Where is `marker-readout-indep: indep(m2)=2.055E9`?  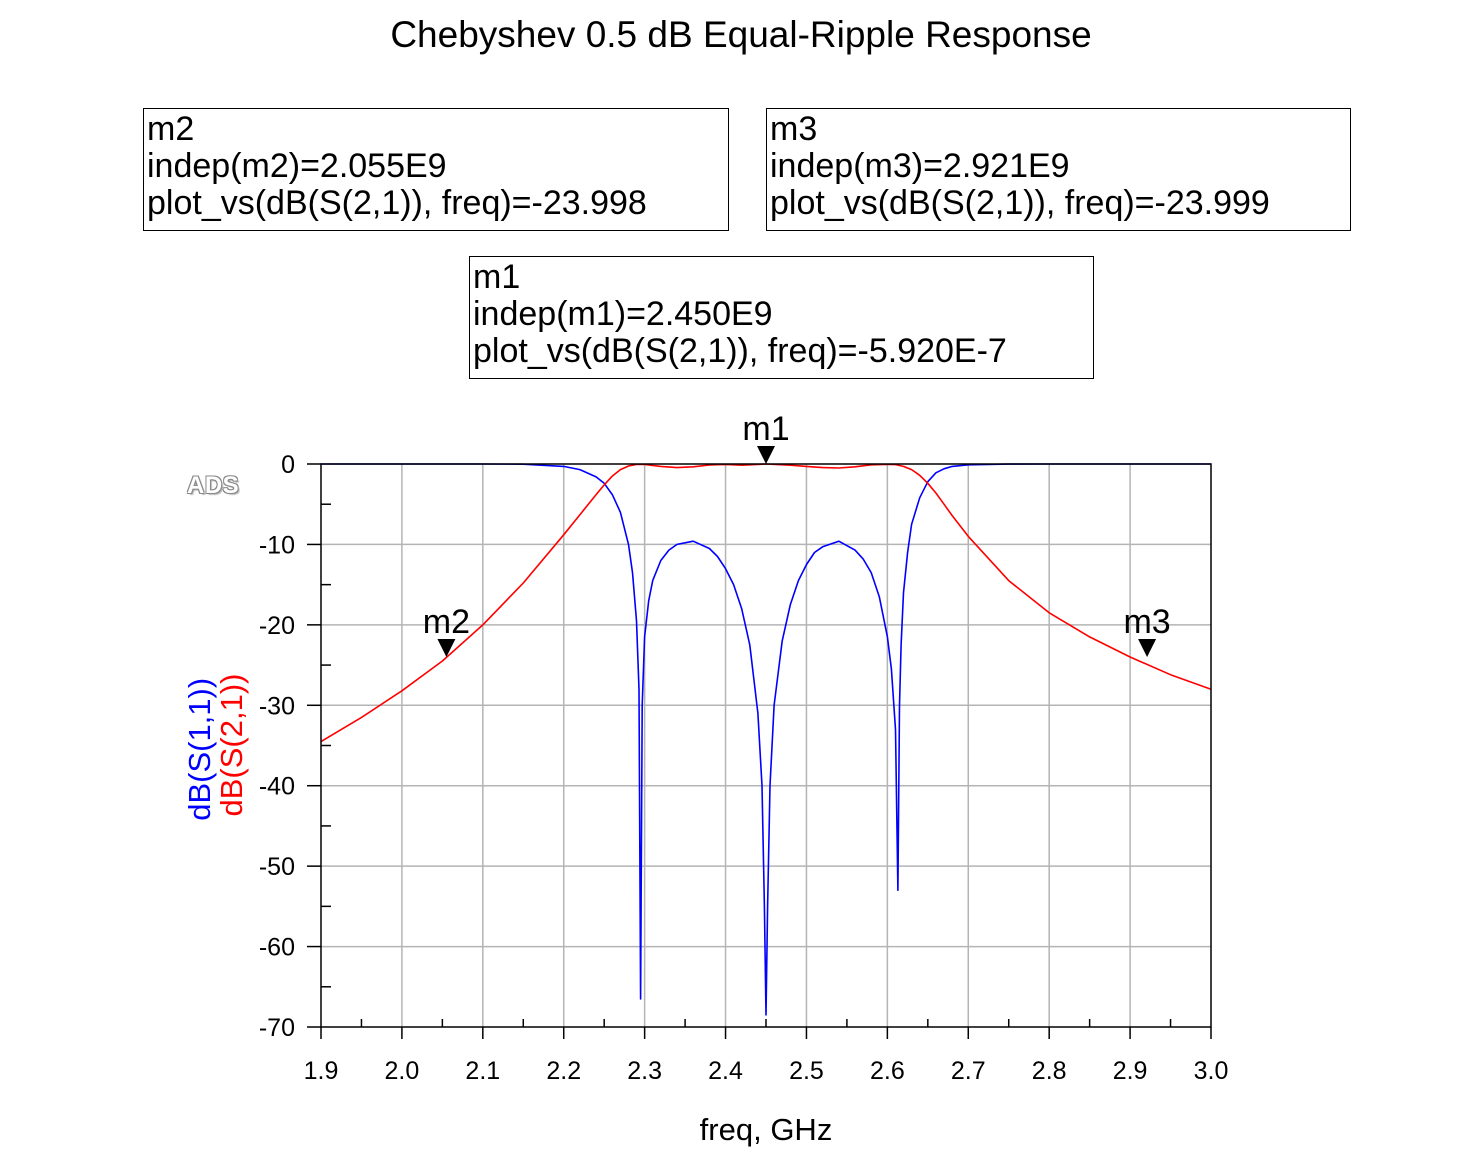
marker-readout-indep: indep(m2)=2.055E9 is located at coordinates (297, 166).